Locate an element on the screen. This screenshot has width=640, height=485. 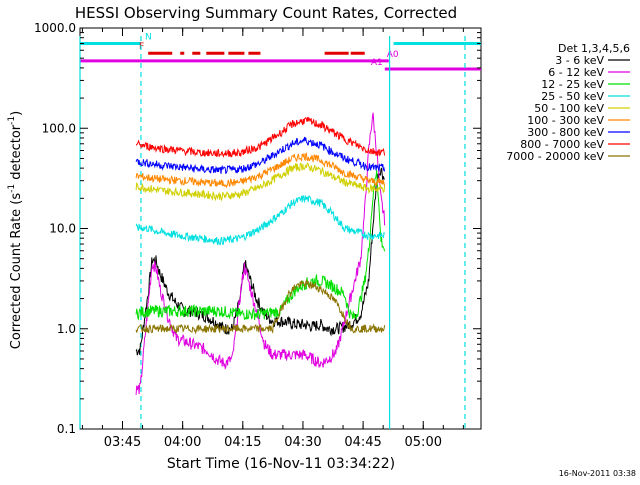
y-tick-label: 1000.0 is located at coordinates (55, 28).